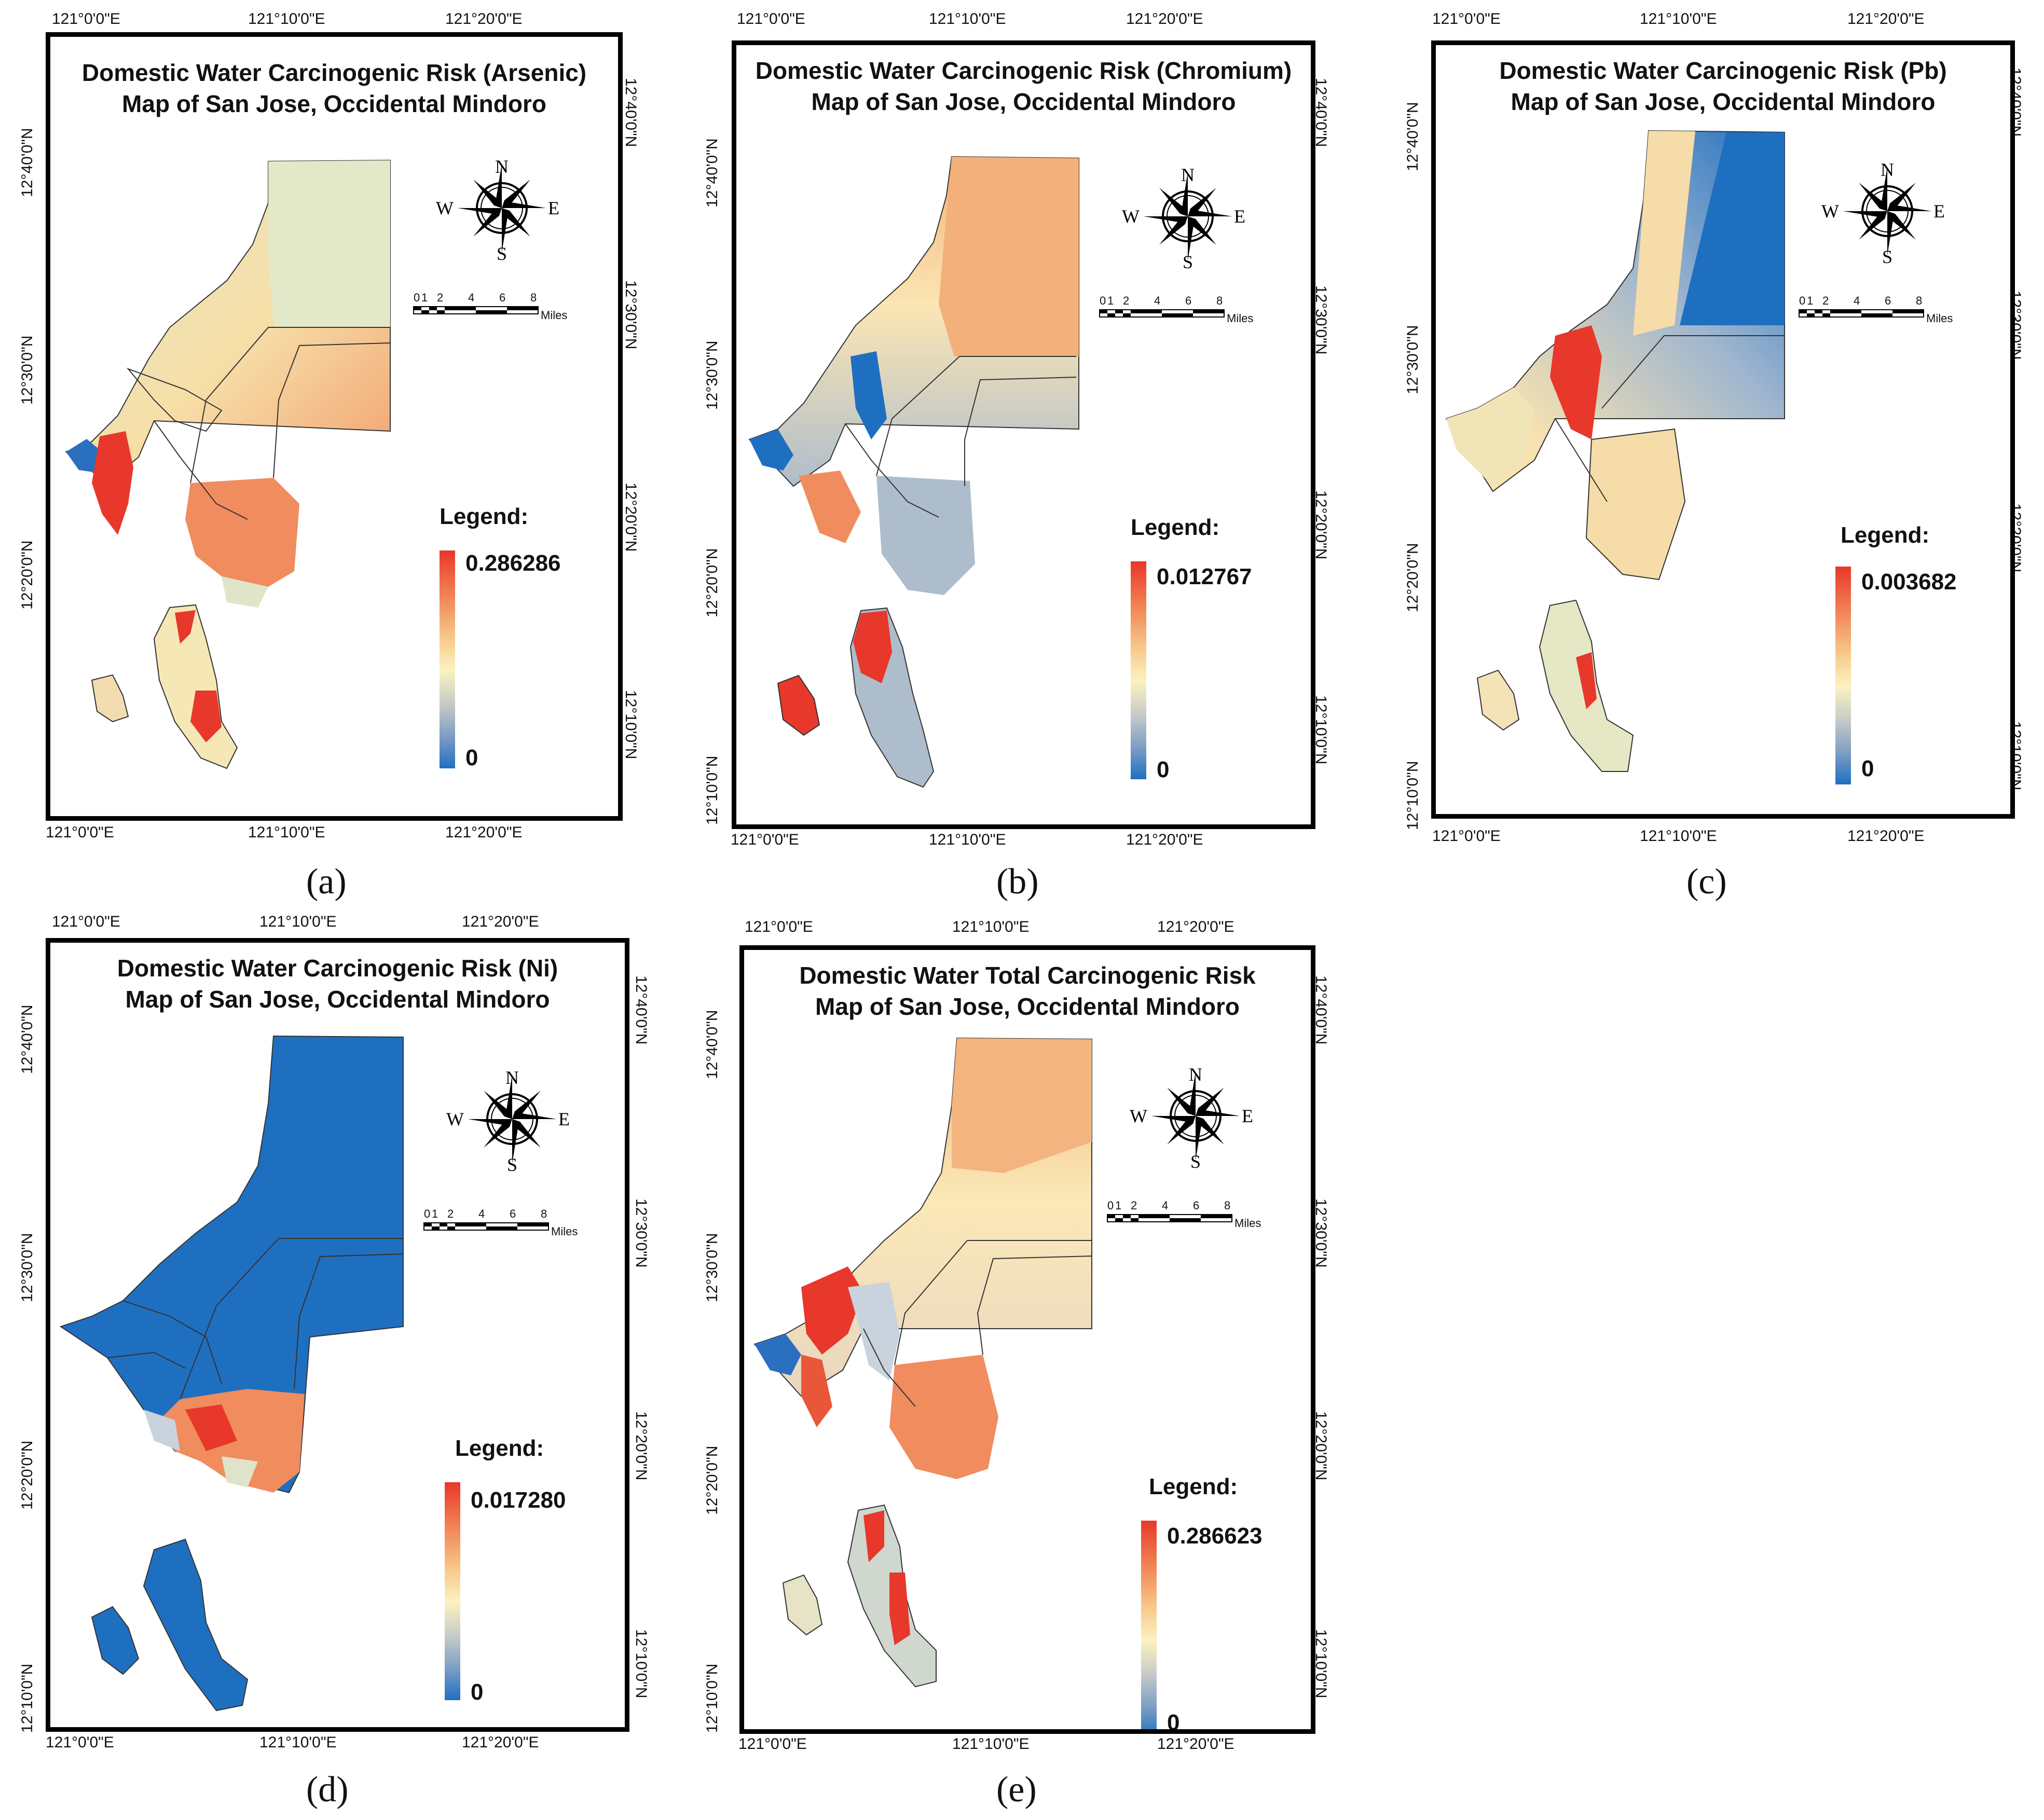 The width and height of the screenshot is (2044, 1820). Describe the element at coordinates (631, 315) in the screenshot. I see `lat-right-2: 12°30'0"N` at that location.